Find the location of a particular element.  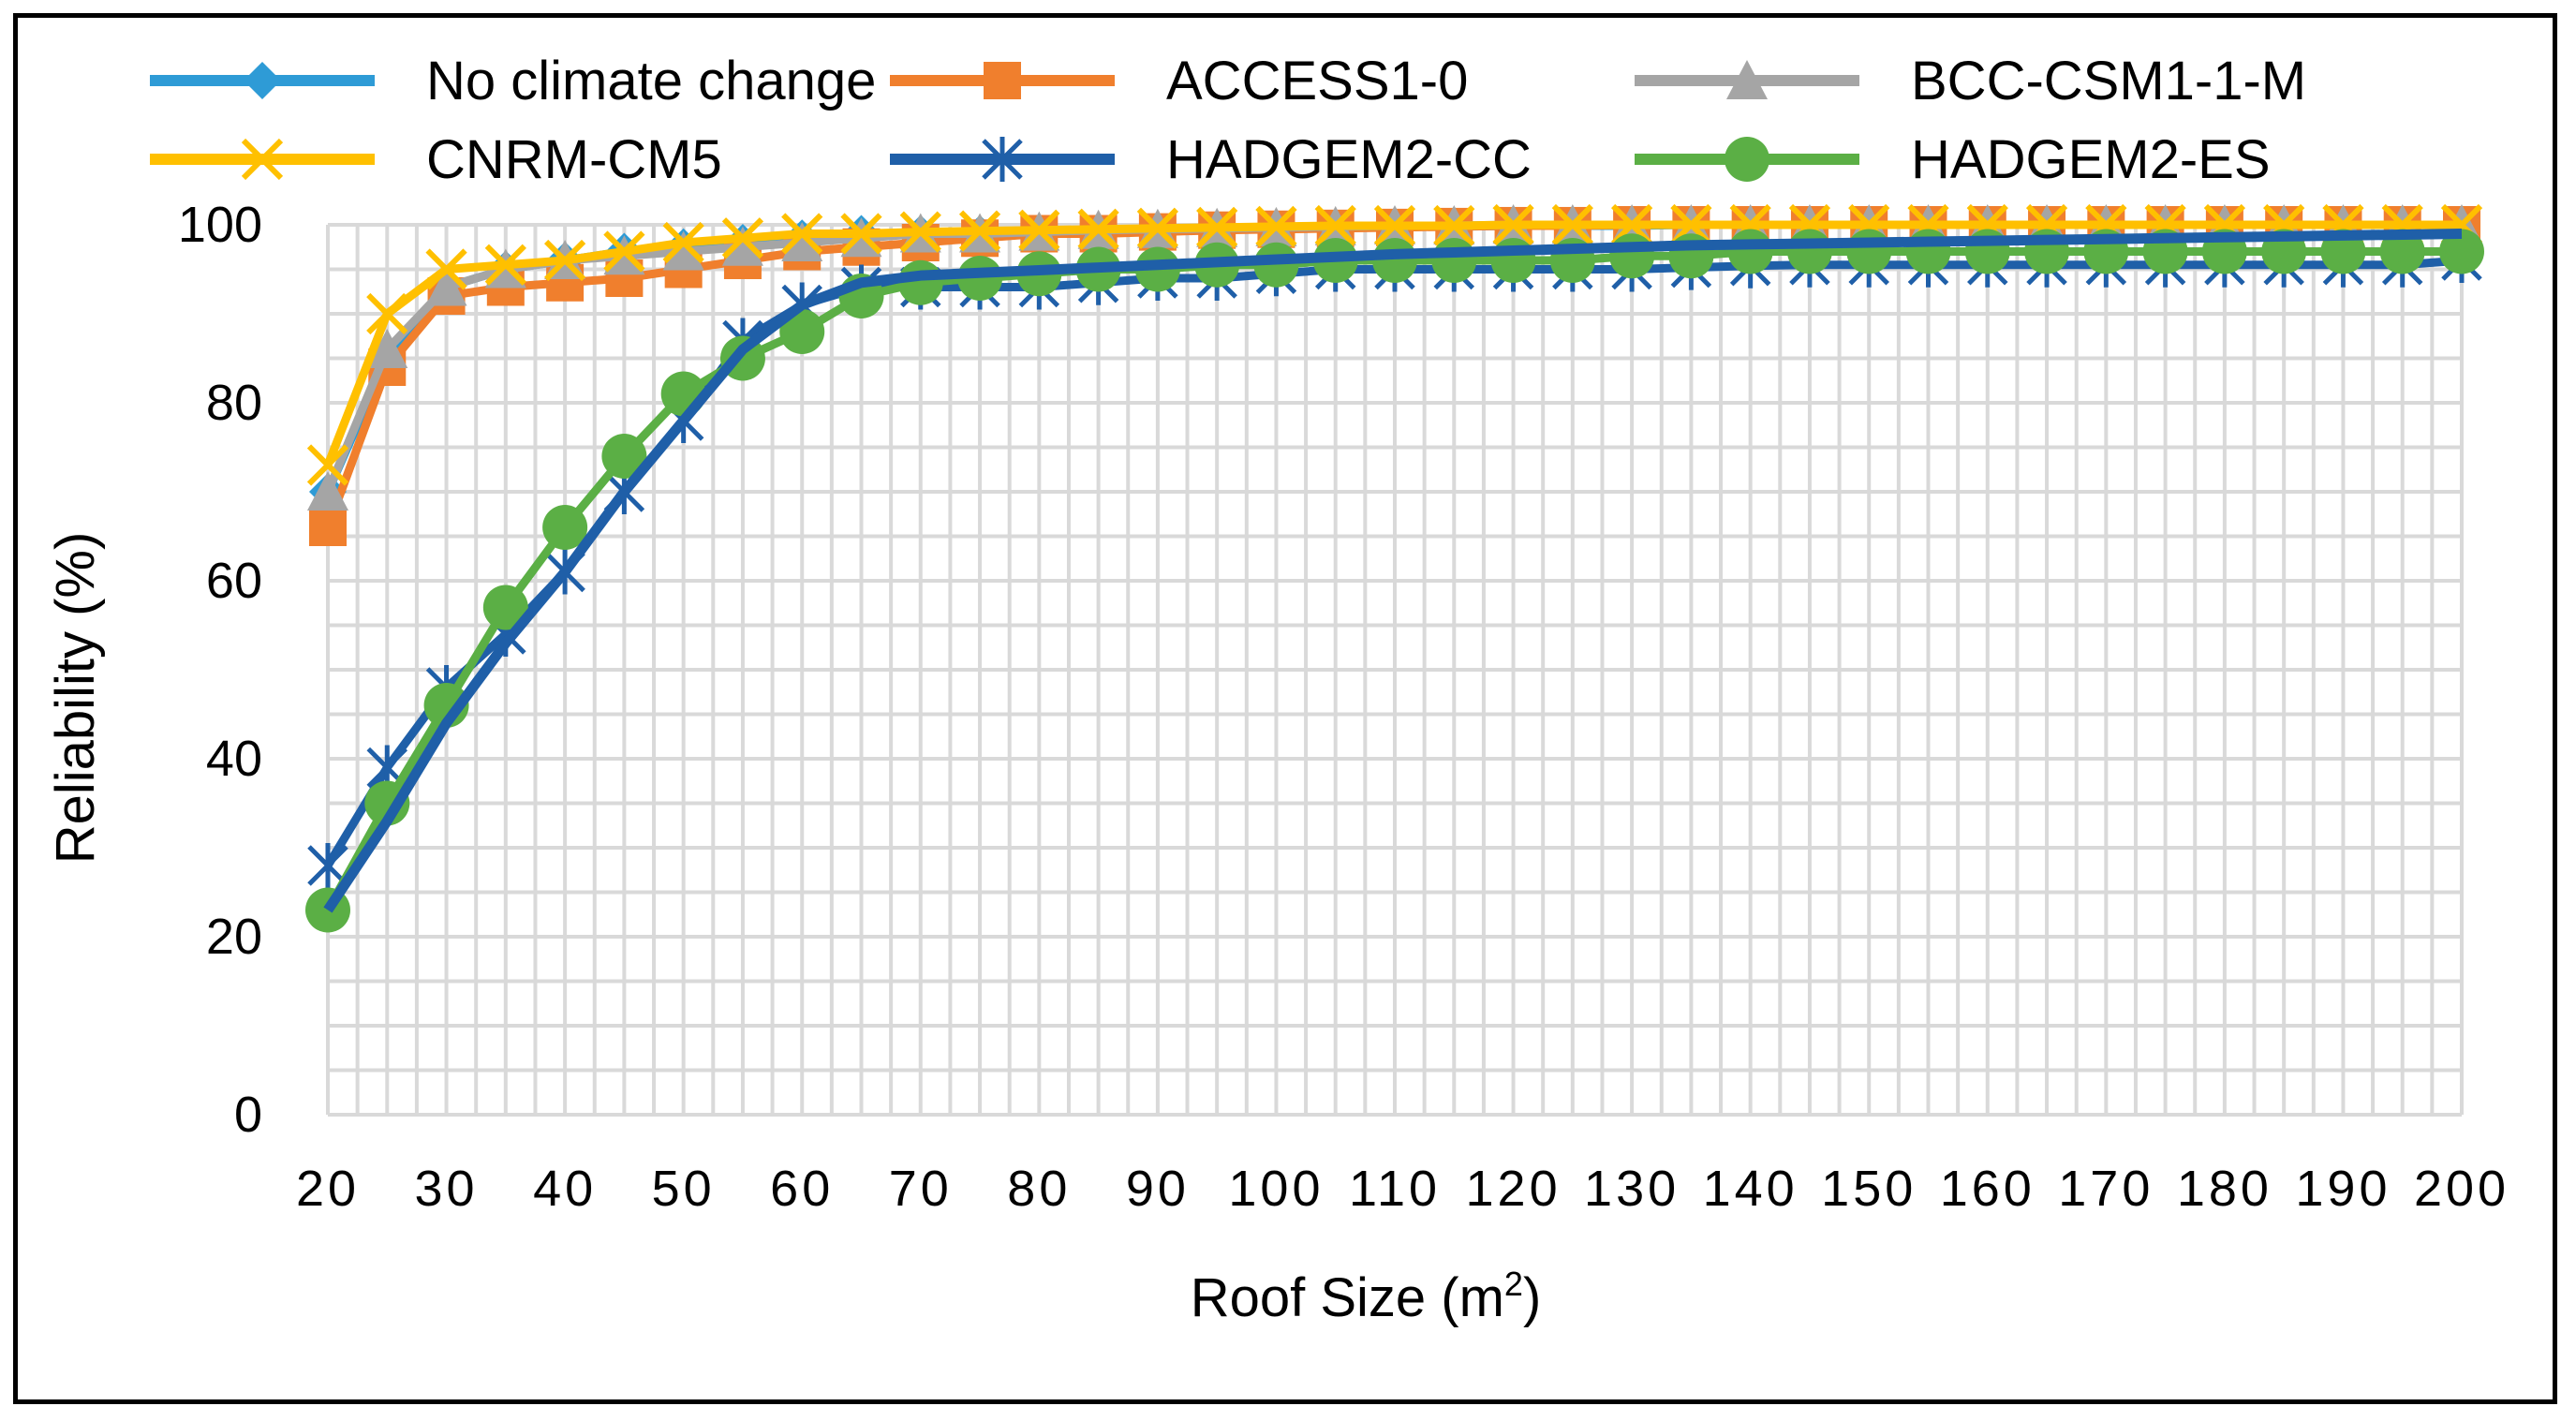

legend-item: CNRM-CM5 is located at coordinates (436, 159).